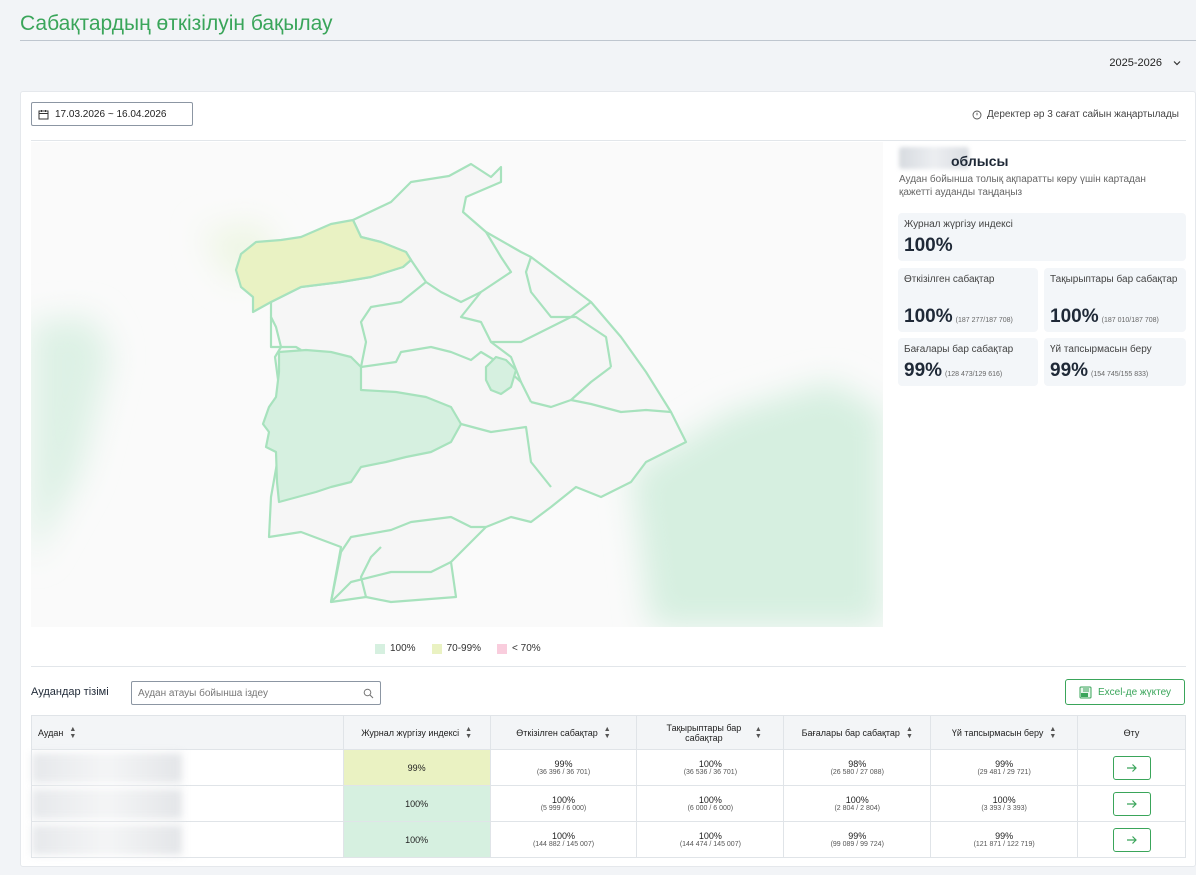 The image size is (1196, 875). I want to click on title-divider, so click(608, 40).